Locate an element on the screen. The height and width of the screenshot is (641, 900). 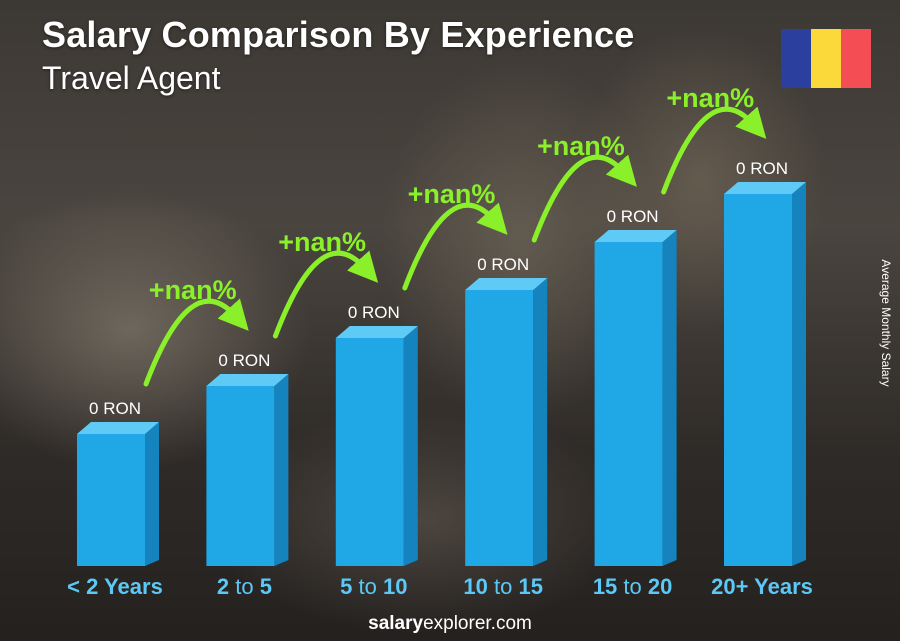
chart-title: Salary Comparison By Experience is located at coordinates (338, 34).